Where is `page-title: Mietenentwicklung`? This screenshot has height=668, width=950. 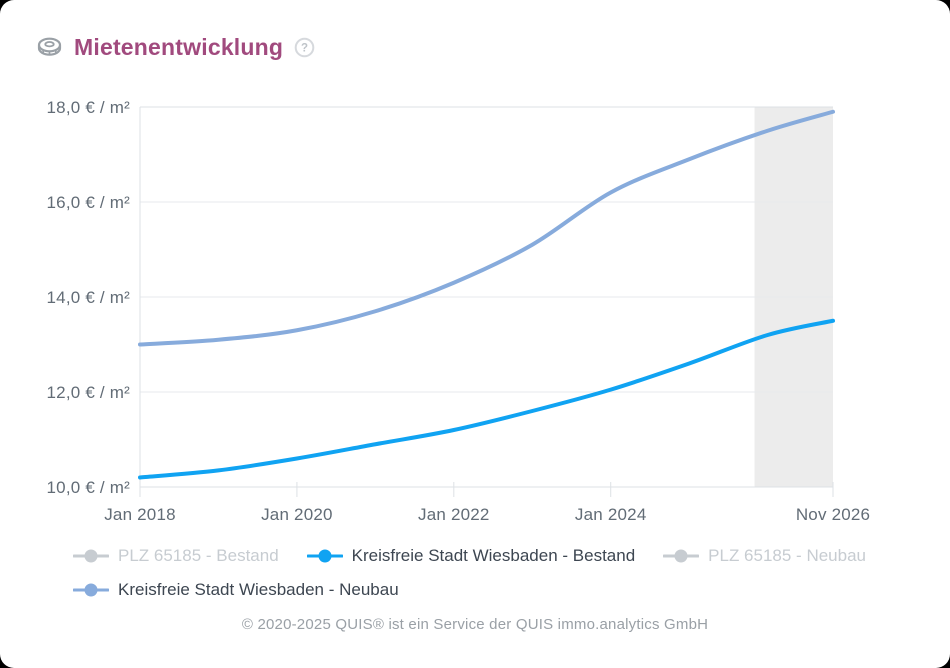
page-title: Mietenentwicklung is located at coordinates (179, 47).